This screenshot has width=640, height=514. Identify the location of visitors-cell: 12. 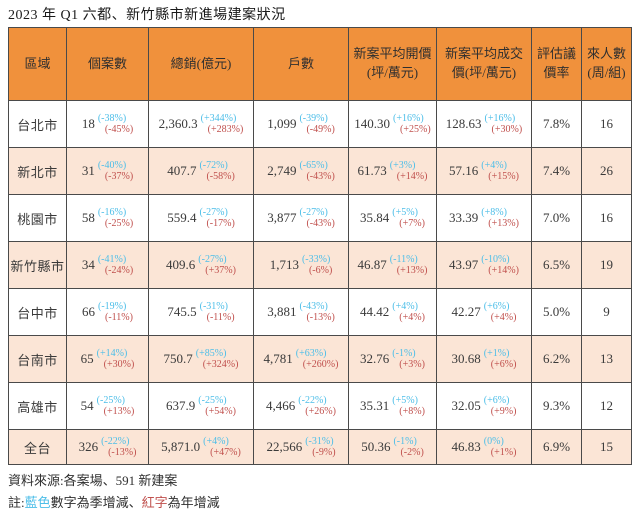
(606, 406).